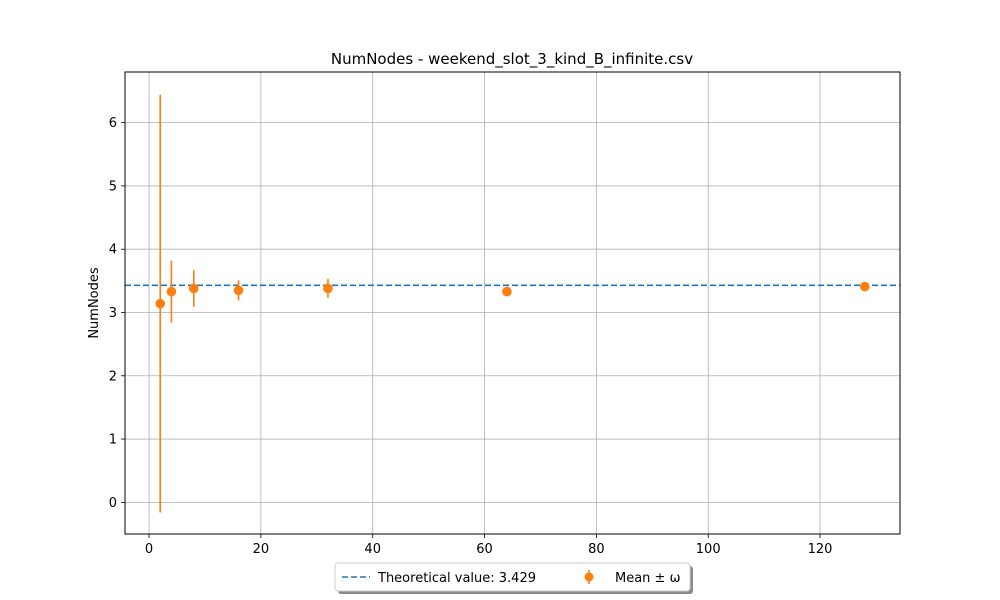 This screenshot has width=1000, height=600. I want to click on y-tick-label: 1, so click(113, 440).